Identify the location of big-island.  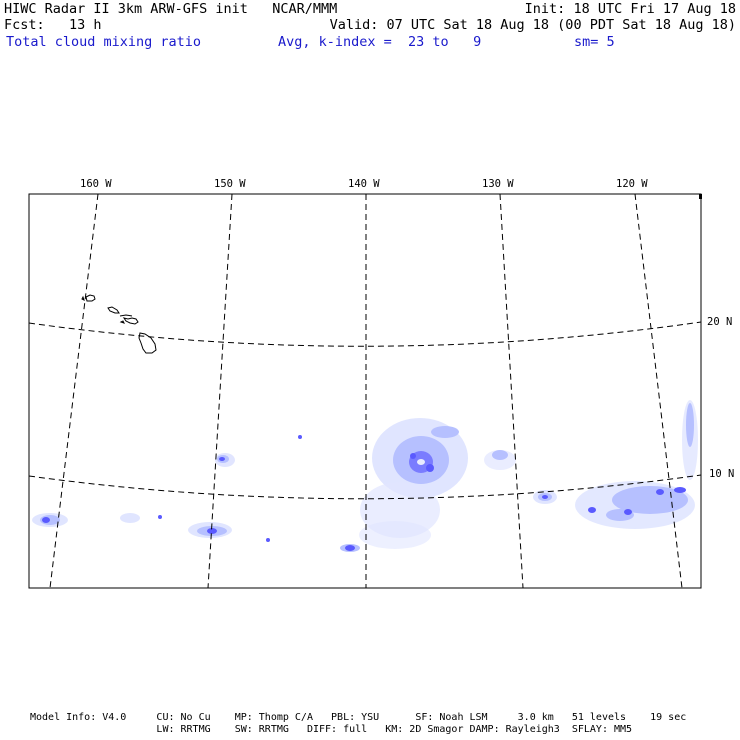
(147, 343).